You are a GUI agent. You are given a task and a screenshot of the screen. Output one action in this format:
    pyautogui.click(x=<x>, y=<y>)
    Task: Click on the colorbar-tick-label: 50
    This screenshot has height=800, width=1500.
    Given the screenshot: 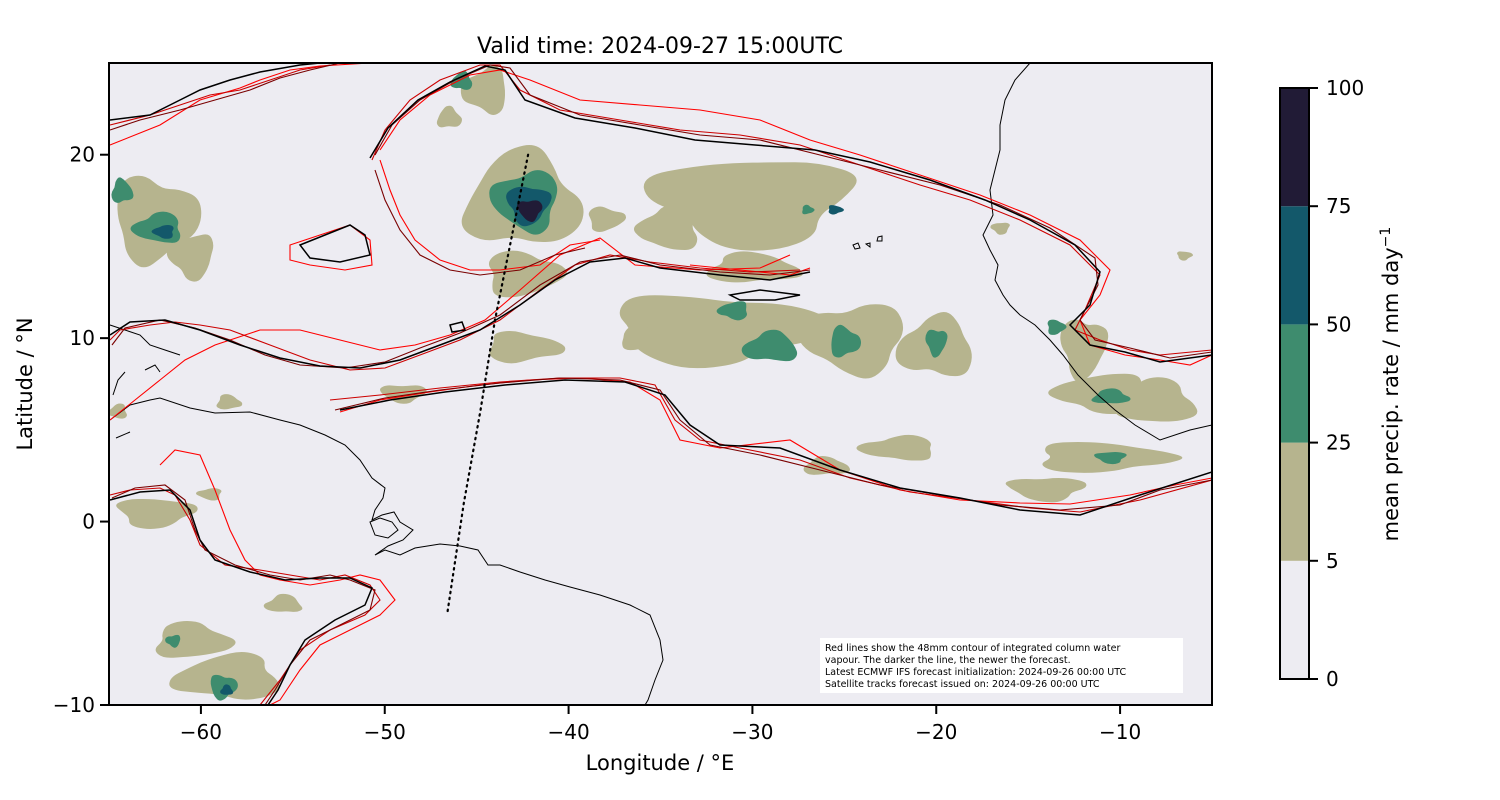 What is the action you would take?
    pyautogui.click(x=1338, y=324)
    